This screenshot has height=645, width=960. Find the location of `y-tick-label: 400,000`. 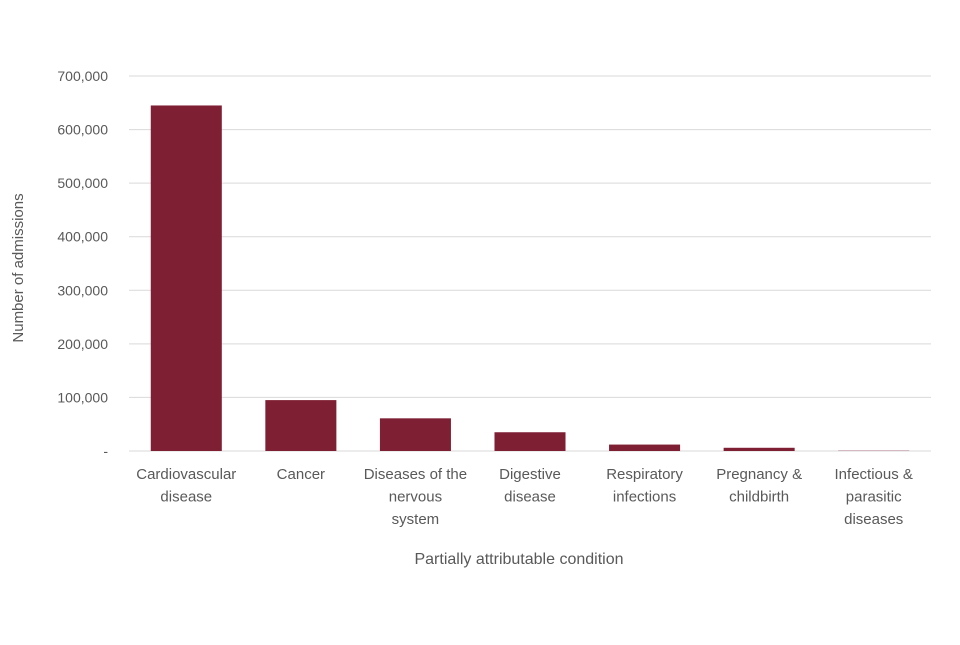

y-tick-label: 400,000 is located at coordinates (82, 237).